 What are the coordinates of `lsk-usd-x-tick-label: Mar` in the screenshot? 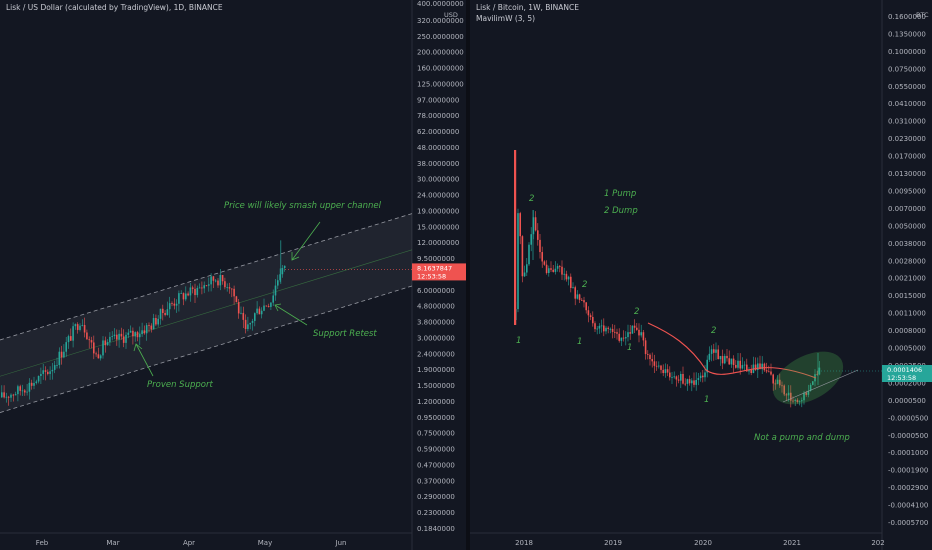 It's located at (112, 543).